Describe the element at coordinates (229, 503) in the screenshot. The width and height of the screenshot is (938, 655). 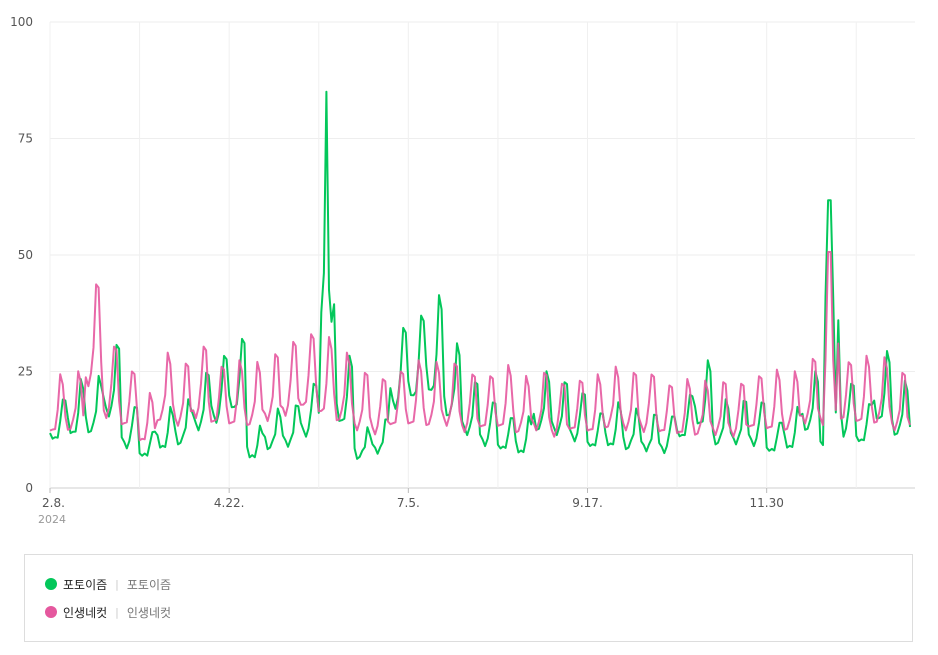
I see `x-tick-label: 4.22.` at that location.